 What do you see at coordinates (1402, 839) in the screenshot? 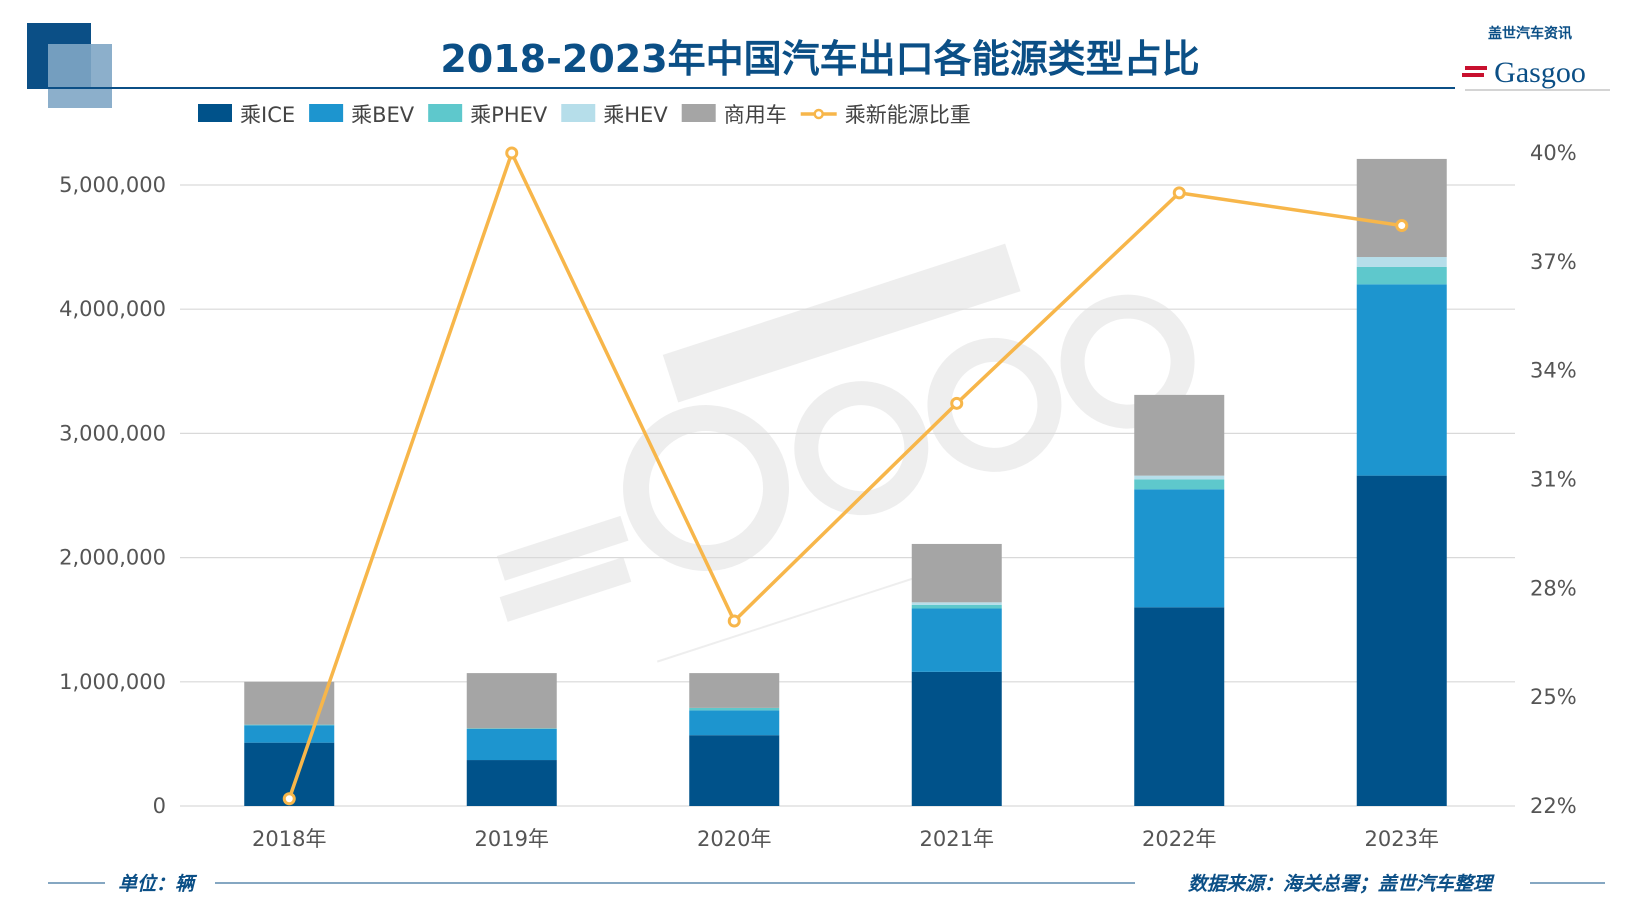
I see `x-tick-label: 2023年` at bounding box center [1402, 839].